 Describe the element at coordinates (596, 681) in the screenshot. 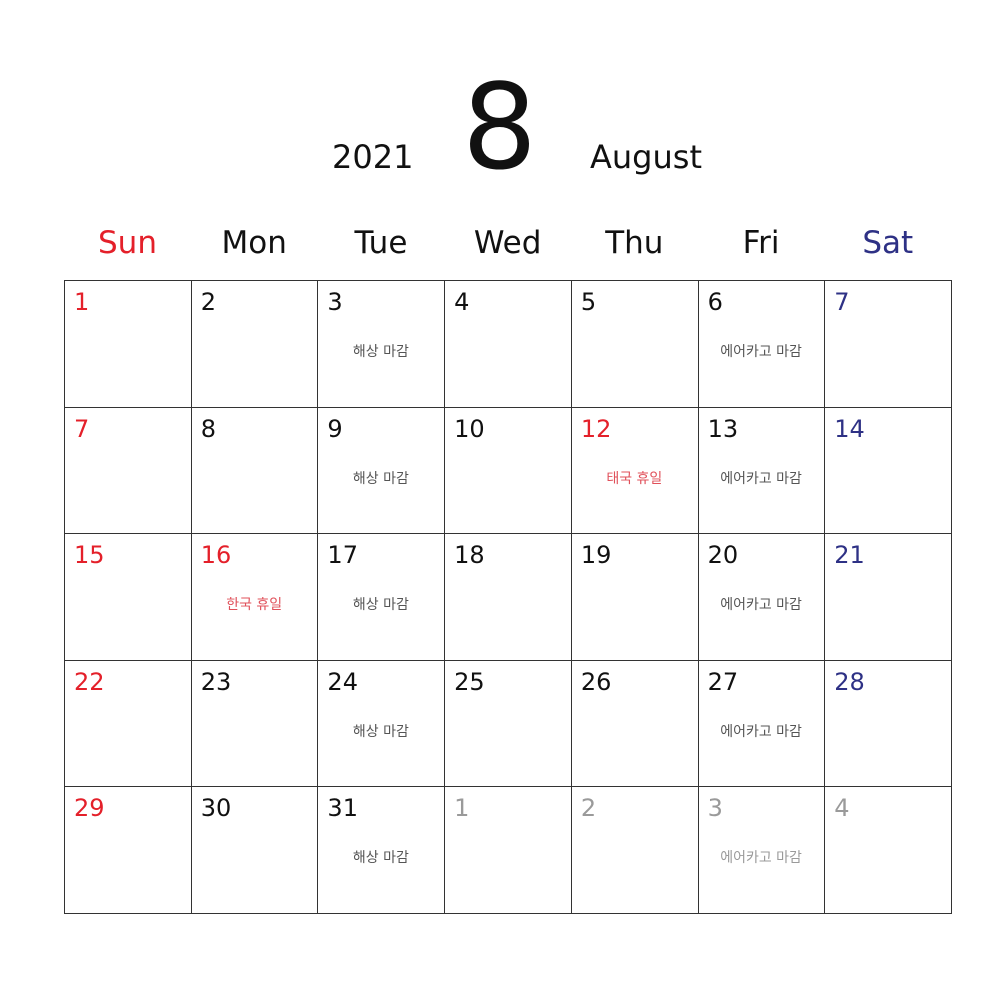

I see `day-number: 26` at that location.